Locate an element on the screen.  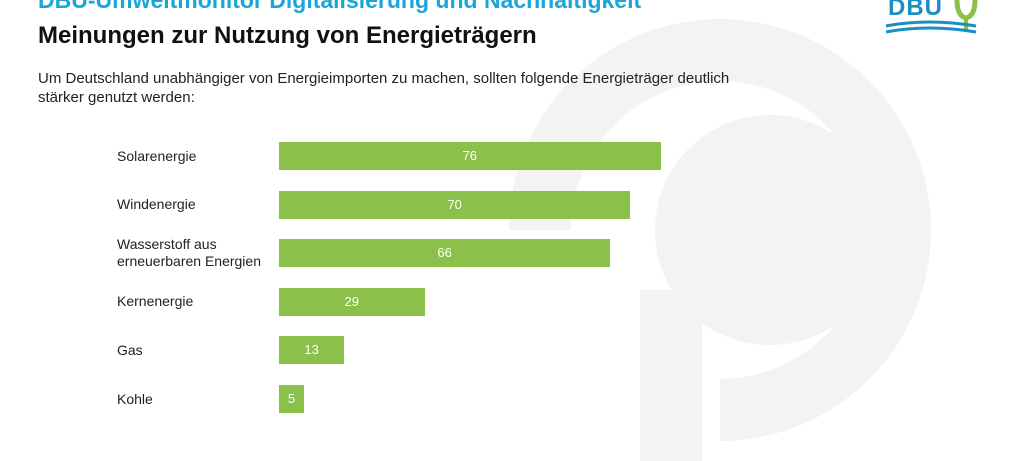
category-label: Kohle is located at coordinates (135, 398).